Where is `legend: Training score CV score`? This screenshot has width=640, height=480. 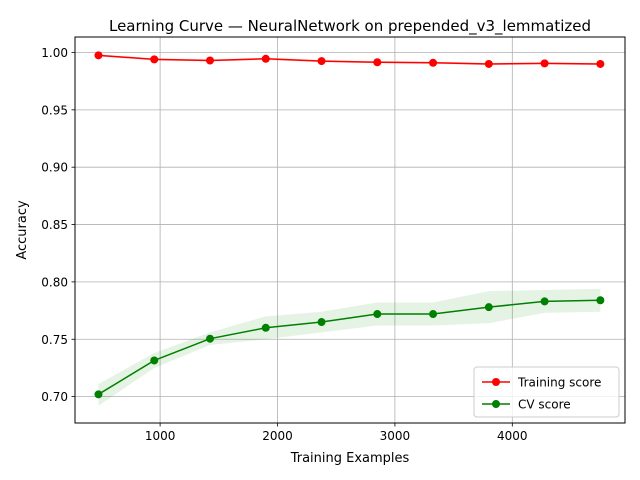 legend: Training score CV score is located at coordinates (546, 392).